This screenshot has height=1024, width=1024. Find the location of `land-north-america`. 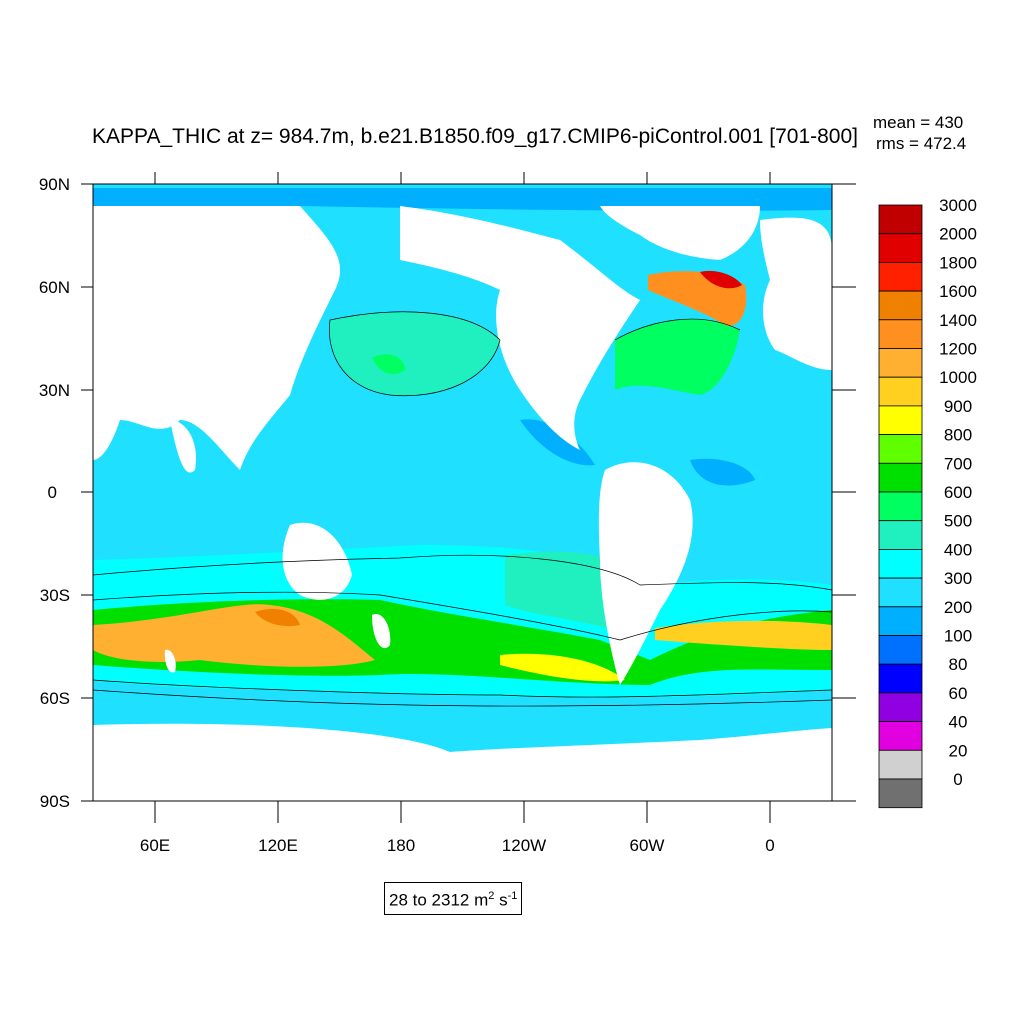

land-north-america is located at coordinates (520, 328).